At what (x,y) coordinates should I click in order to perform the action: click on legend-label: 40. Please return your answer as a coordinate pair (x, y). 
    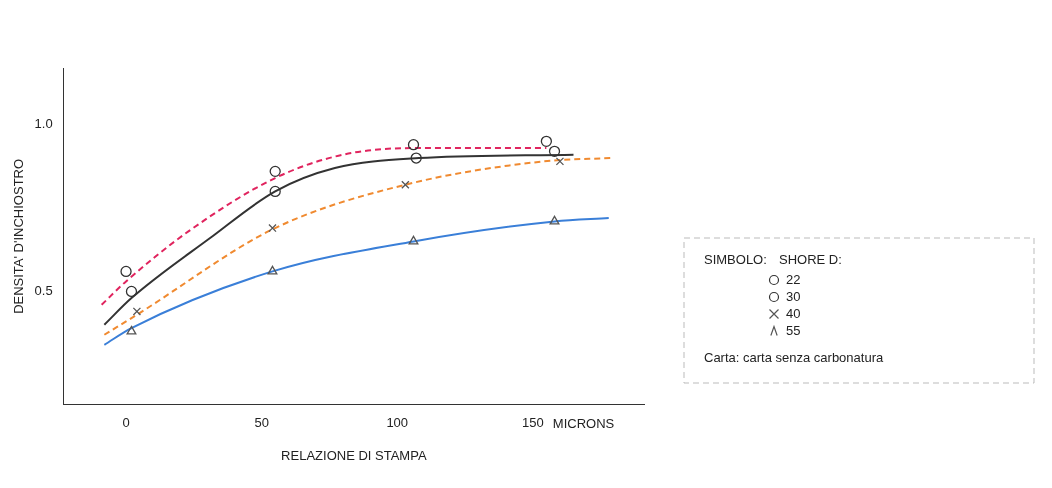
    Looking at the image, I should click on (793, 313).